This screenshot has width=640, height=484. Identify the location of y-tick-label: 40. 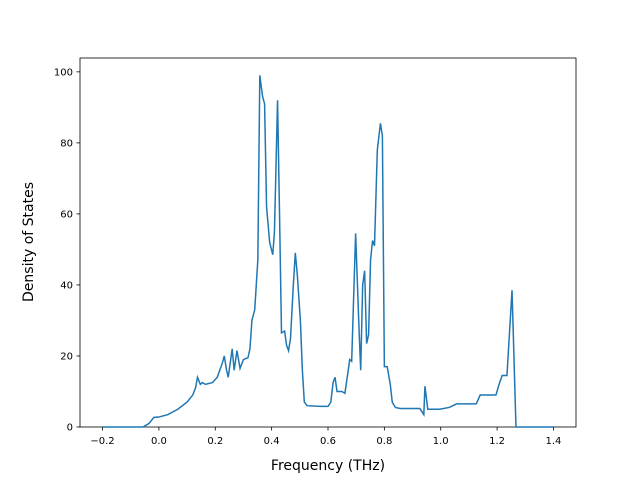
(66, 285).